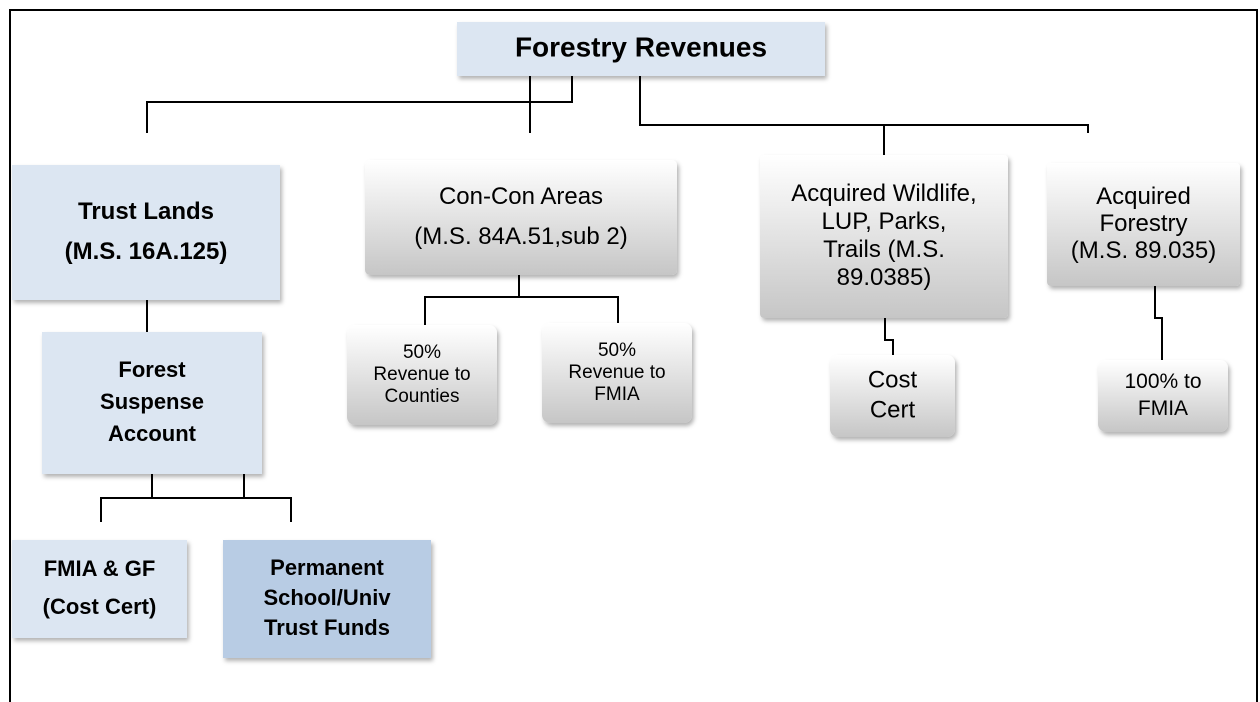  I want to click on node: 100% to FMIA, so click(1163, 396).